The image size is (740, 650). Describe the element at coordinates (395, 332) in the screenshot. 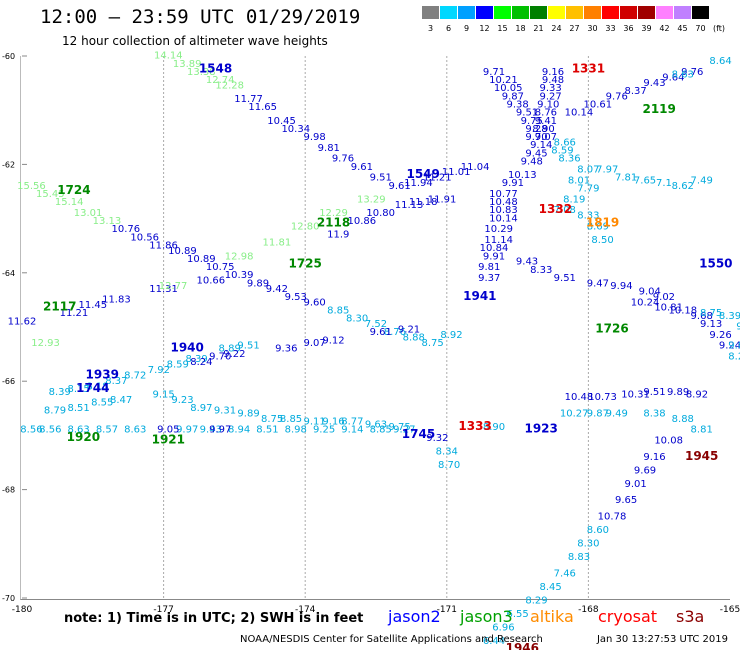

I see `swh-value: 8.76` at that location.